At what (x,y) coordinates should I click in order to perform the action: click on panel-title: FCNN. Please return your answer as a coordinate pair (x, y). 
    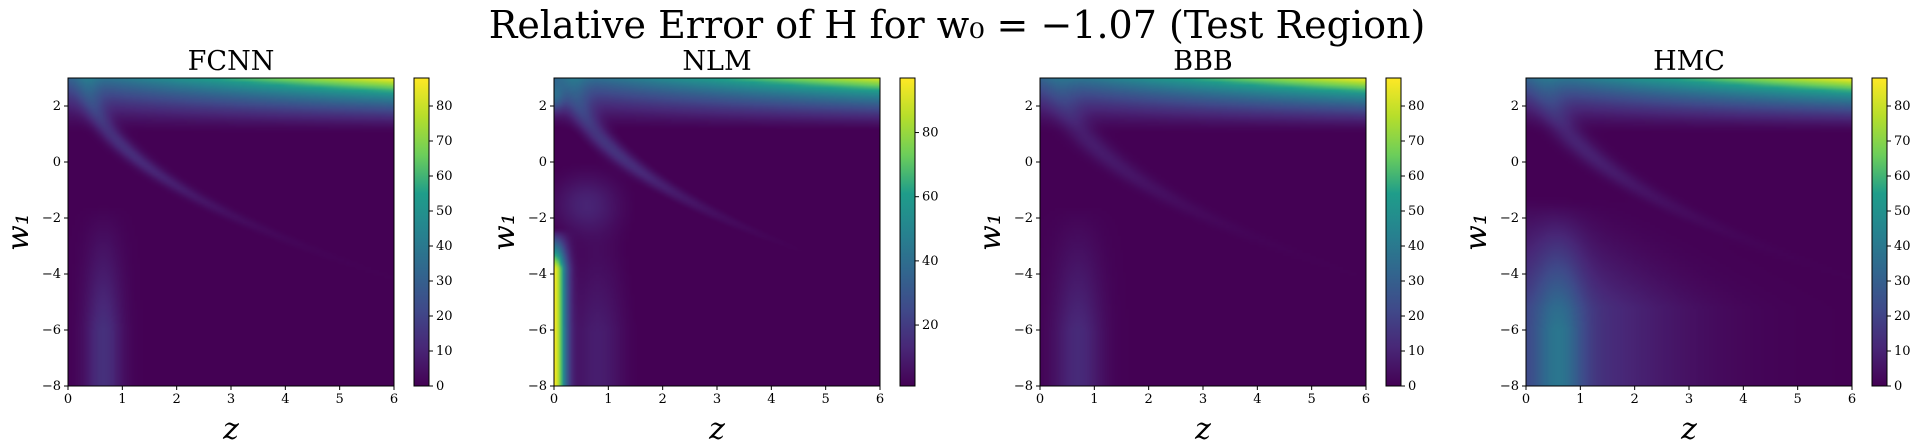
    Looking at the image, I should click on (231, 61).